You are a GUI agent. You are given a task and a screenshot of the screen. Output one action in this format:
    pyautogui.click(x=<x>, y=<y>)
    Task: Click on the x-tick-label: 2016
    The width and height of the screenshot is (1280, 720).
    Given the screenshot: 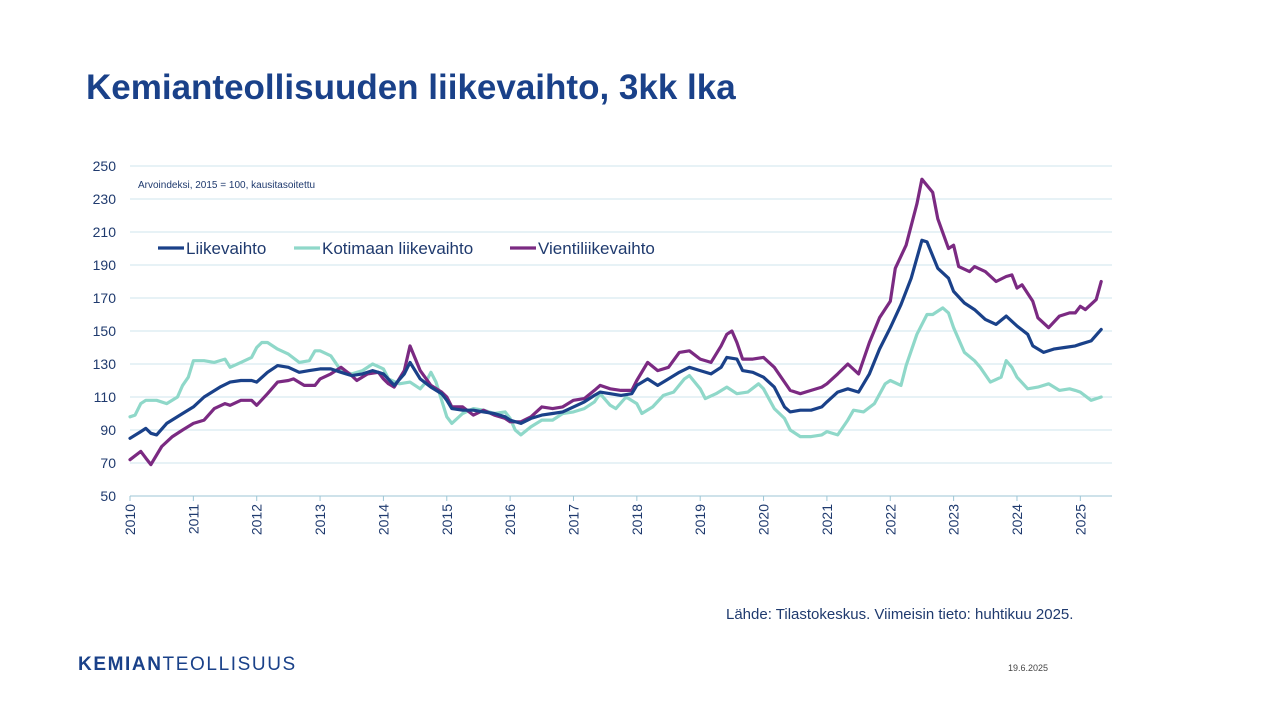 What is the action you would take?
    pyautogui.click(x=510, y=519)
    